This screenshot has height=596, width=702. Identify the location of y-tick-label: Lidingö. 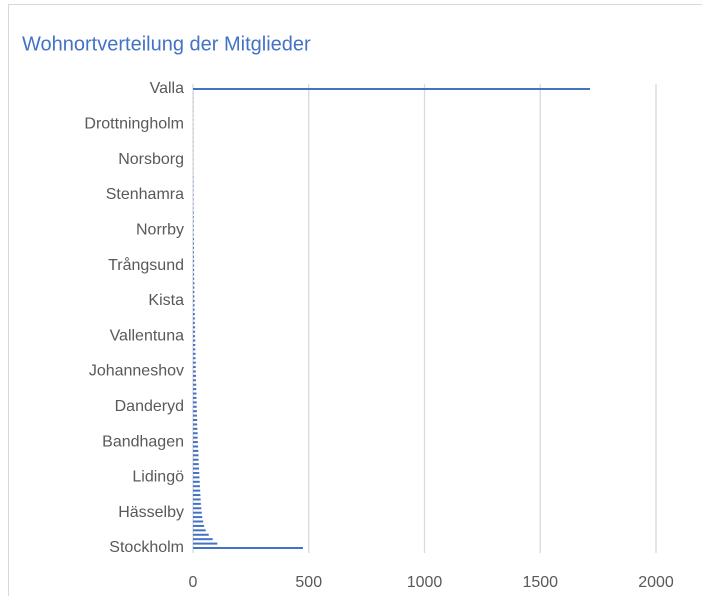
(158, 477).